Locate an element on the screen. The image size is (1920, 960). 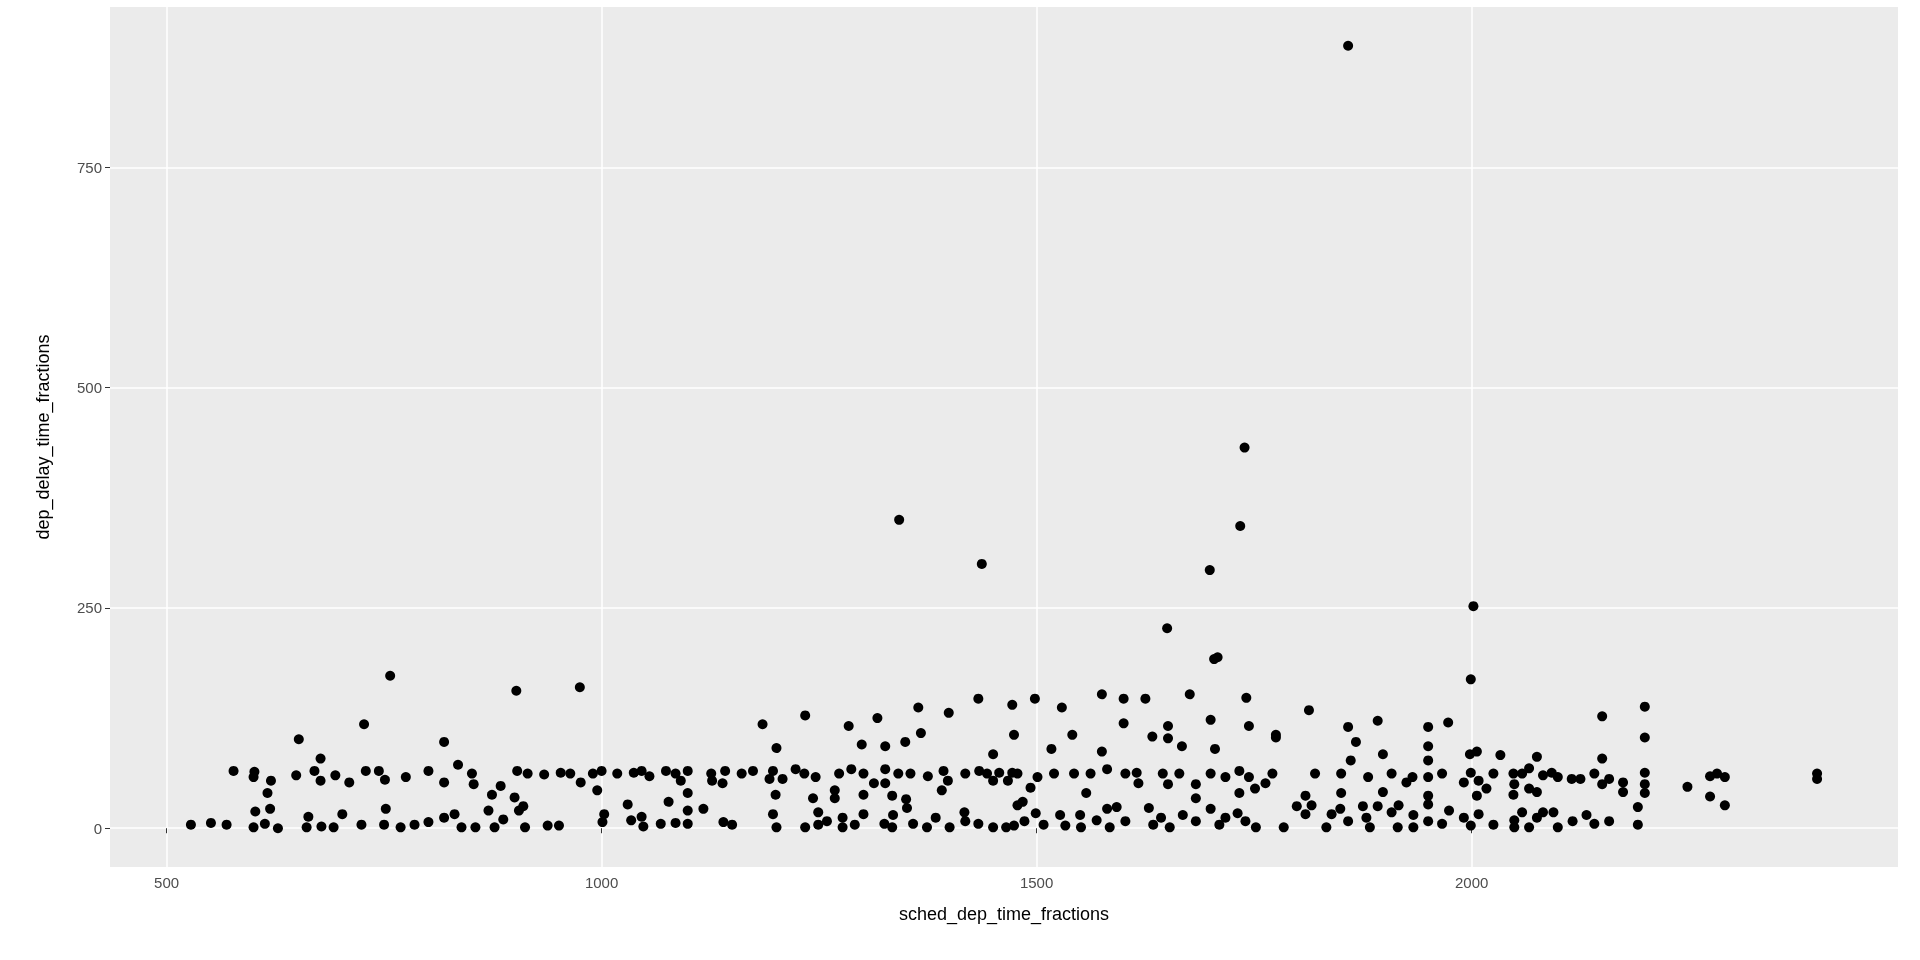
y-tick-label: 750 is located at coordinates (89, 167).